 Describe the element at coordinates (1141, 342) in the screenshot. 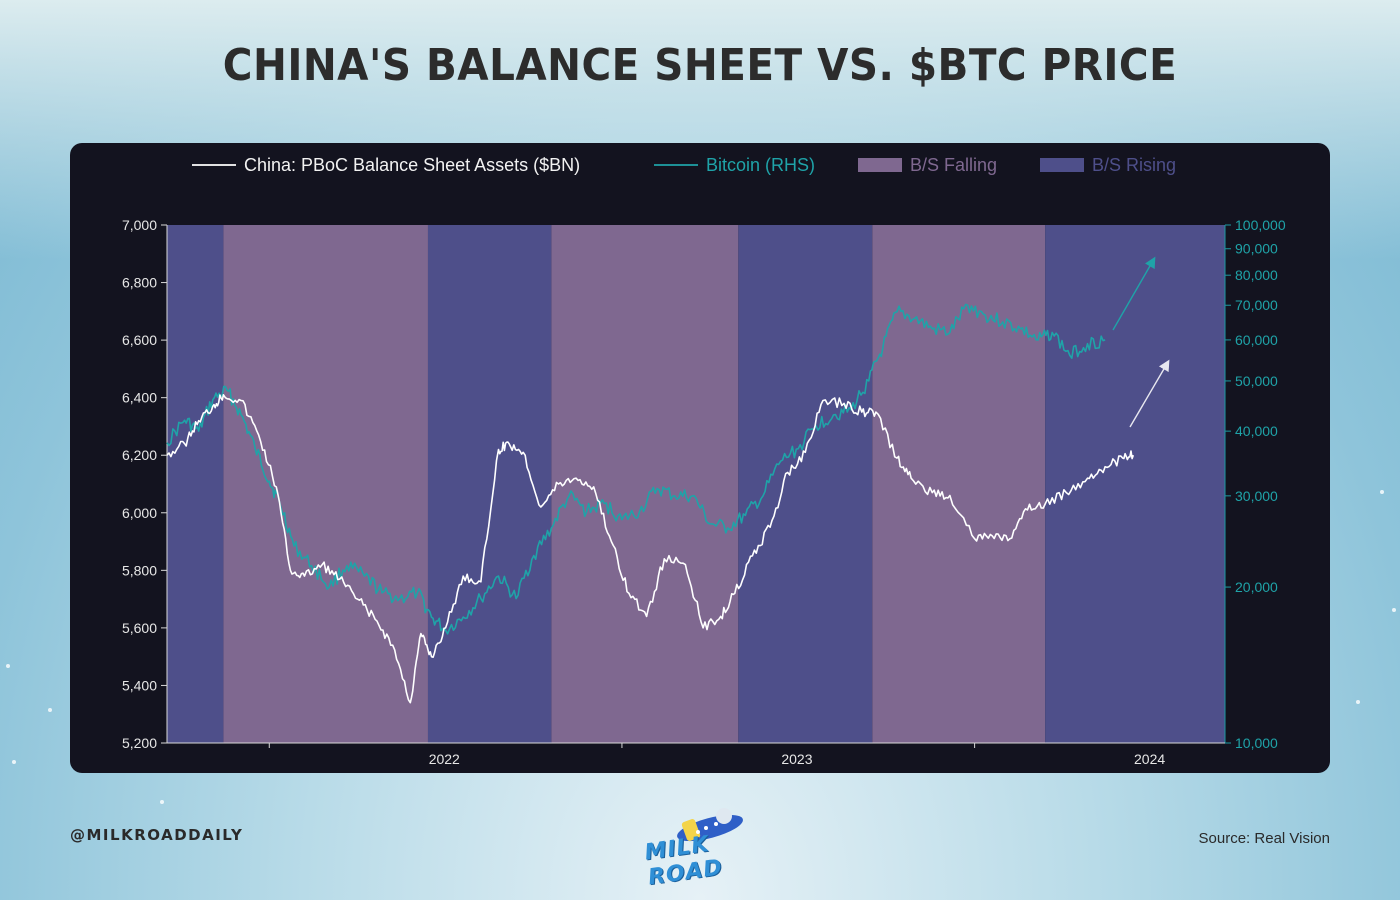

I see `annotations` at that location.